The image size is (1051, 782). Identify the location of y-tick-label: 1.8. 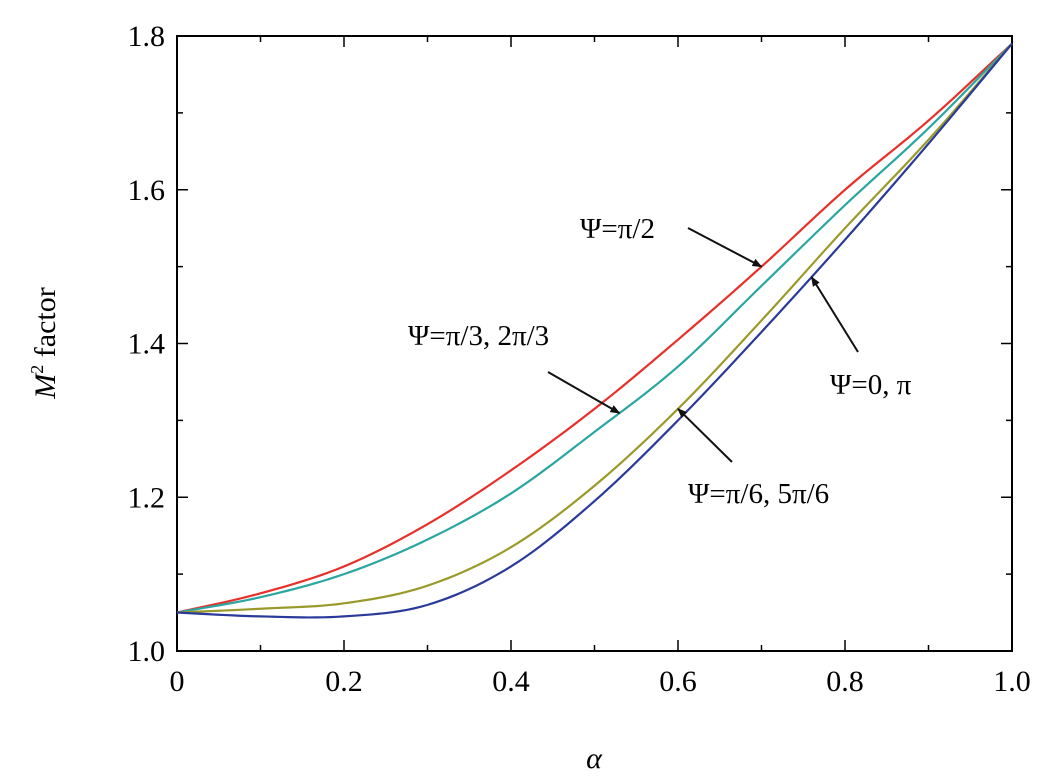
(147, 36).